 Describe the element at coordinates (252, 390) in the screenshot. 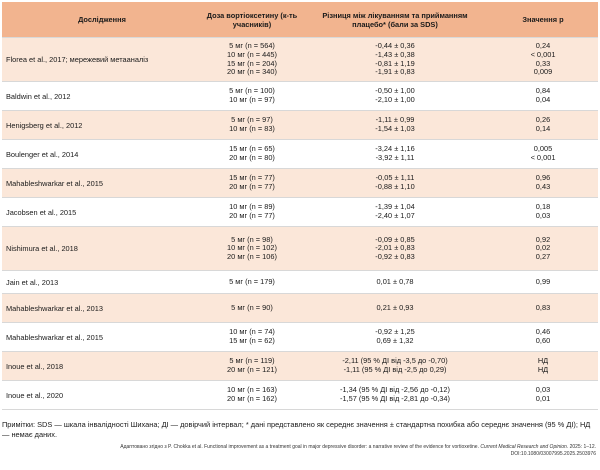

I see `dose-line: 10 мг (n = 163)` at that location.